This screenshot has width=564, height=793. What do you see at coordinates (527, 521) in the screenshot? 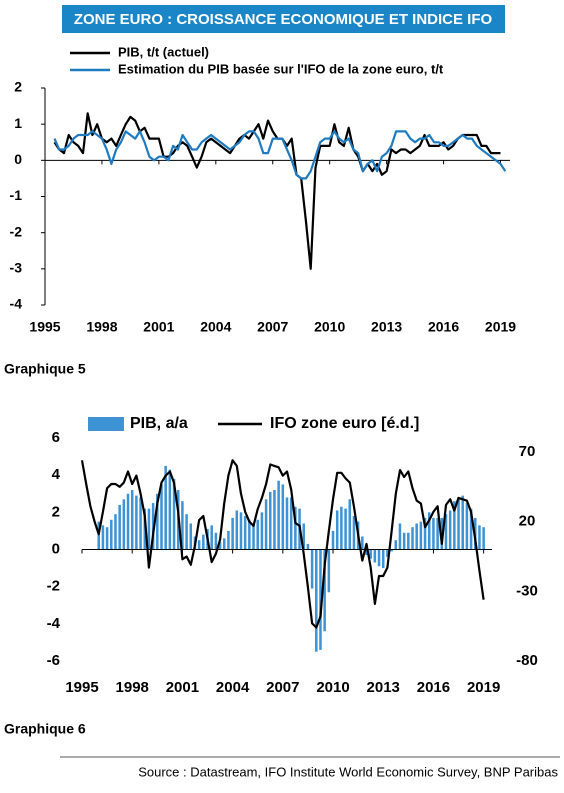
I see `y2-tick-label: 20` at bounding box center [527, 521].